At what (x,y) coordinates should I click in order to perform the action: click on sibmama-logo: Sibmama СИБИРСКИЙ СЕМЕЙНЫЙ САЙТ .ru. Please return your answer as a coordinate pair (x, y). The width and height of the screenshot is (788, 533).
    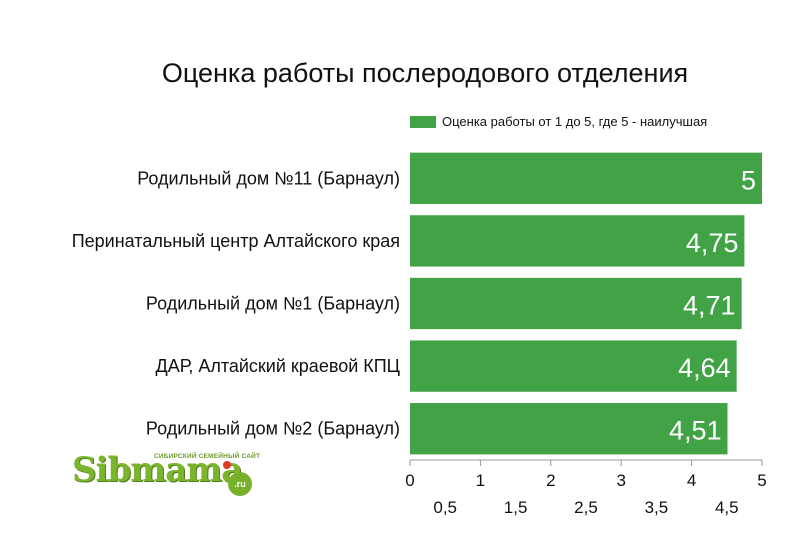
    Looking at the image, I should click on (165, 473).